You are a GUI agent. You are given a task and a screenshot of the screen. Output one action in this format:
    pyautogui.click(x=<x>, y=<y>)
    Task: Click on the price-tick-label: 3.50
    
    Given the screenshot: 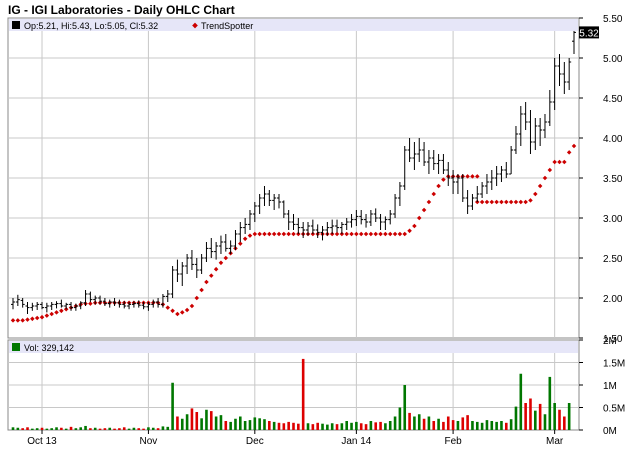 What is the action you would take?
    pyautogui.click(x=613, y=179)
    